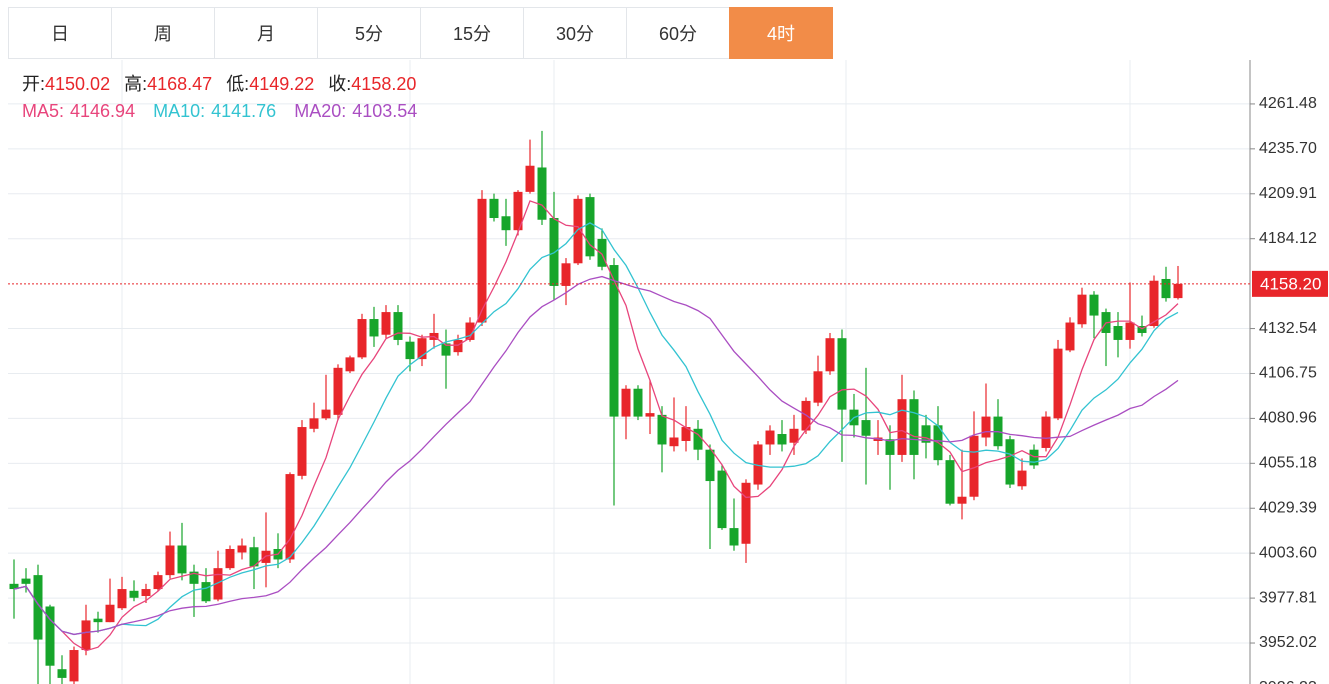 This screenshot has width=1329, height=684. Describe the element at coordinates (781, 33) in the screenshot. I see `period-tab: 4时` at that location.